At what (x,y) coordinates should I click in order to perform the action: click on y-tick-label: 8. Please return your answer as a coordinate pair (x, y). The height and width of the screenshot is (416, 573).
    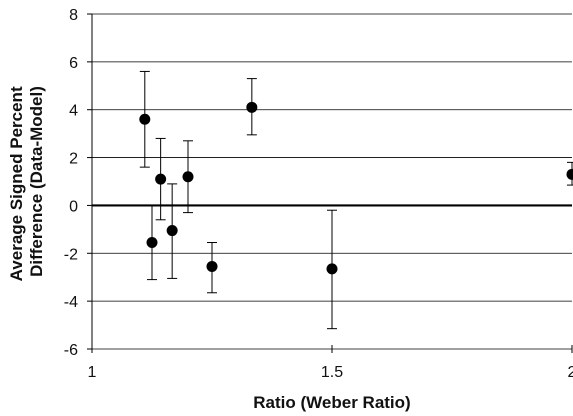
    Looking at the image, I should click on (73, 15).